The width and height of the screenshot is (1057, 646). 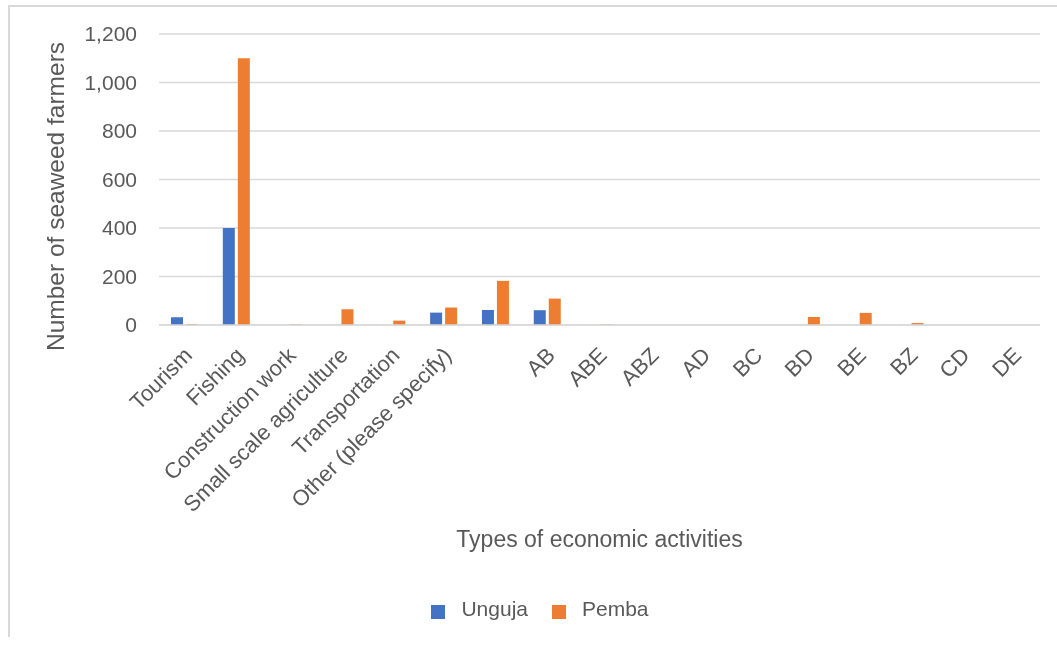 What do you see at coordinates (494, 608) in the screenshot?
I see `legend-label: Unguja` at bounding box center [494, 608].